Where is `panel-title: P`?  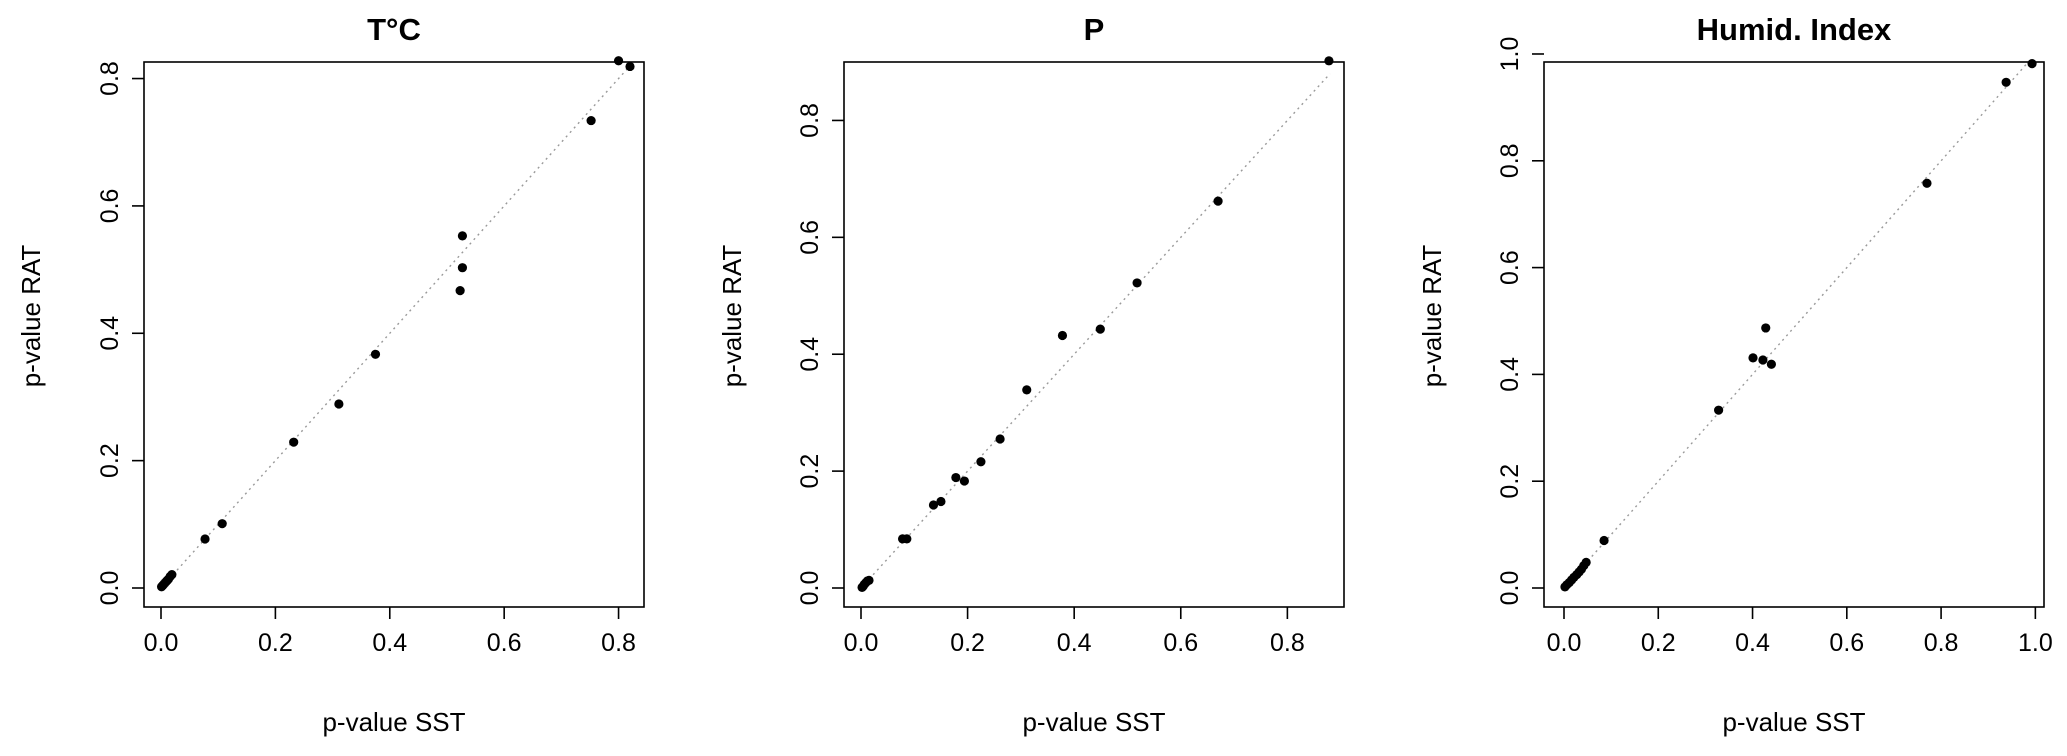
panel-title: P is located at coordinates (1094, 29).